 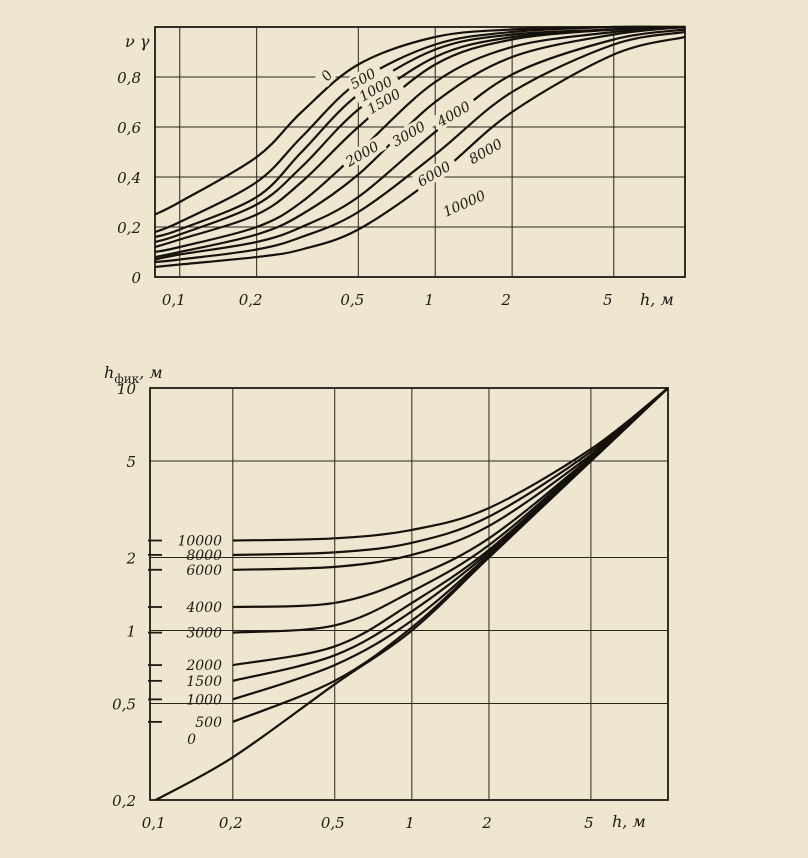 What do you see at coordinates (208, 723) in the screenshot?
I see `c2-series-label: 500` at bounding box center [208, 723].